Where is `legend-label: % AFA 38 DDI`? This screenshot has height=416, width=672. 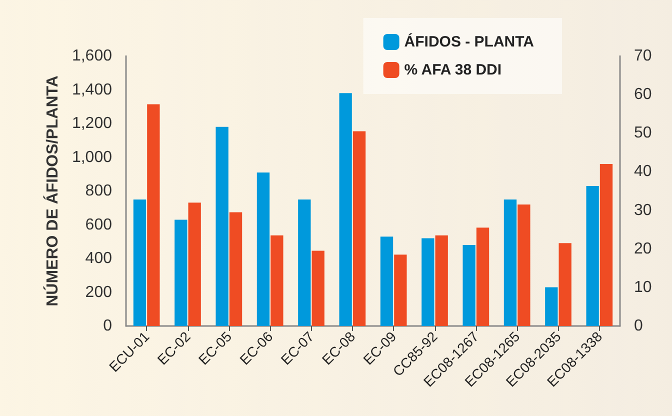
legend-label: % AFA 38 DDI is located at coordinates (453, 70).